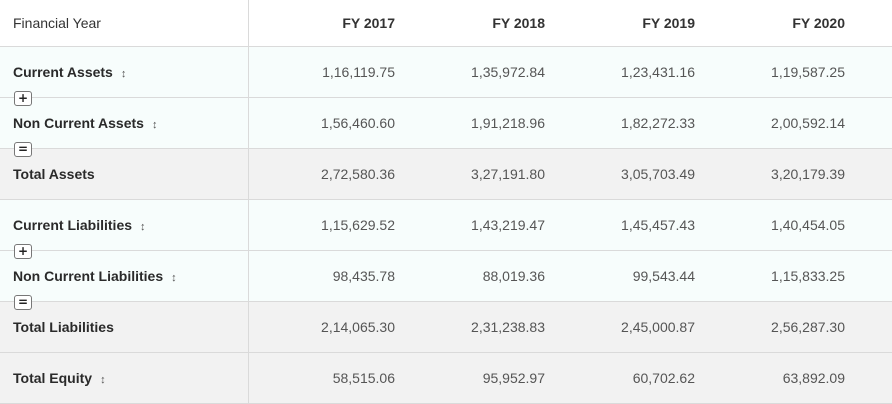  Describe the element at coordinates (323, 72) in the screenshot. I see `value-cell: 1,16,119.75` at that location.